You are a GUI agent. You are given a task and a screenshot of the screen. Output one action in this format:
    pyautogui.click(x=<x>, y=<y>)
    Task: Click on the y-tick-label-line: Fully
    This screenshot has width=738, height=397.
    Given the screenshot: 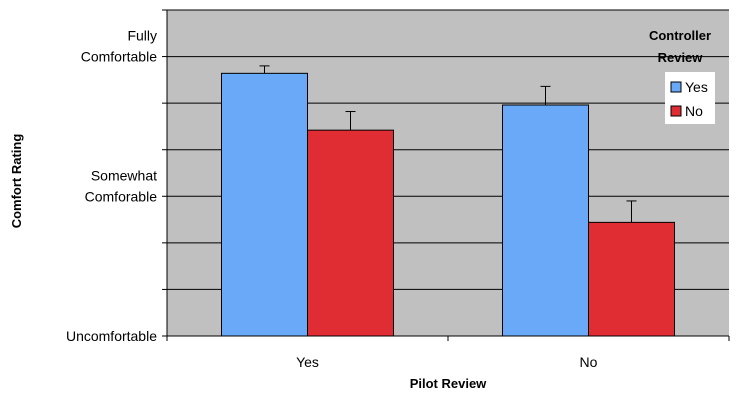 What is the action you would take?
    pyautogui.click(x=142, y=36)
    